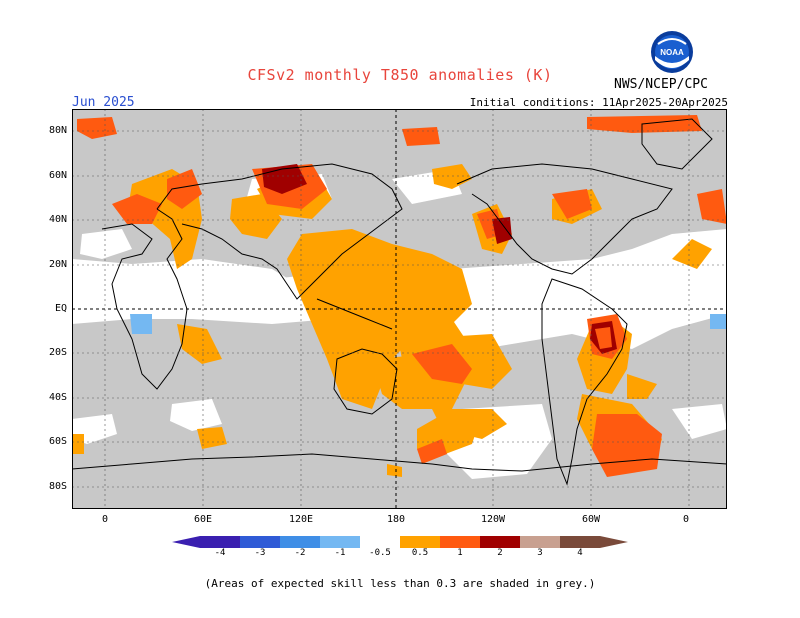  I want to click on colorbar-label: -3, so click(260, 553).